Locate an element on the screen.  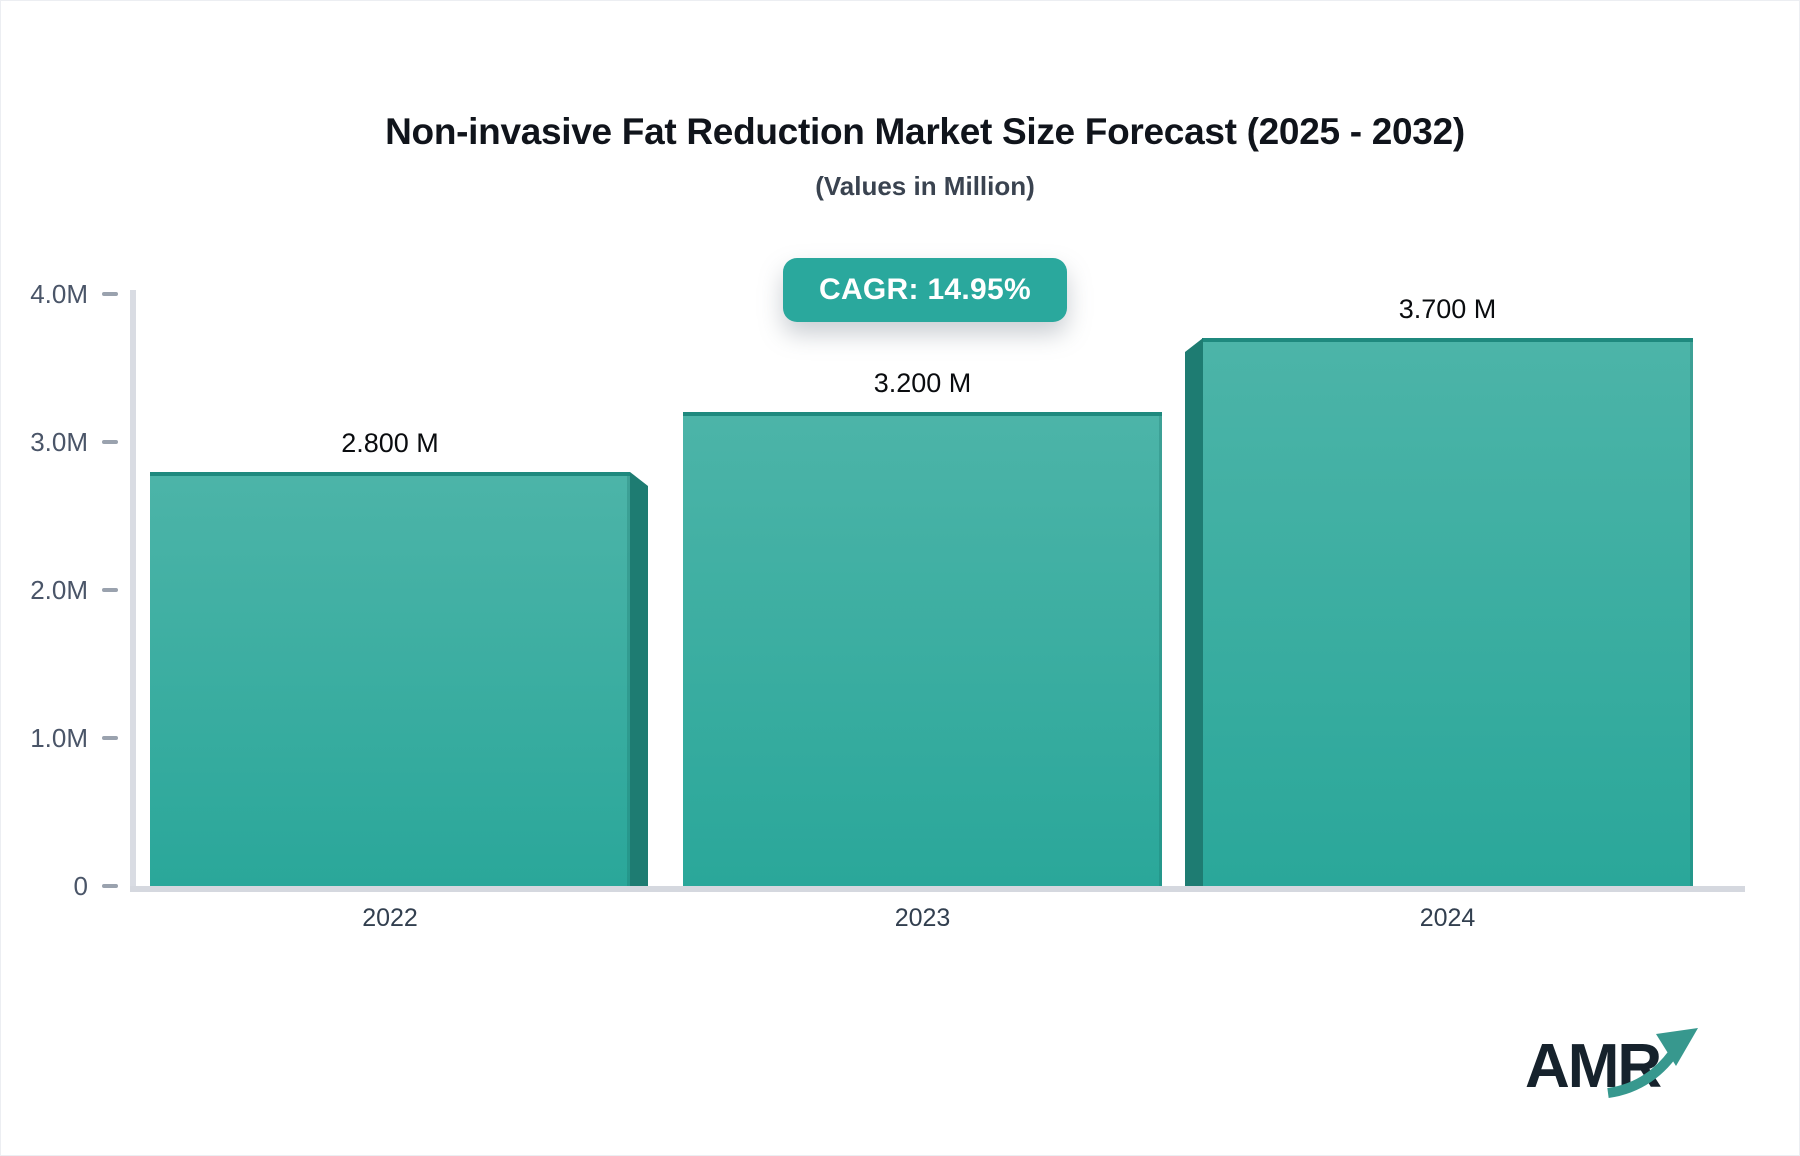
bar-2023 is located at coordinates (922, 649).